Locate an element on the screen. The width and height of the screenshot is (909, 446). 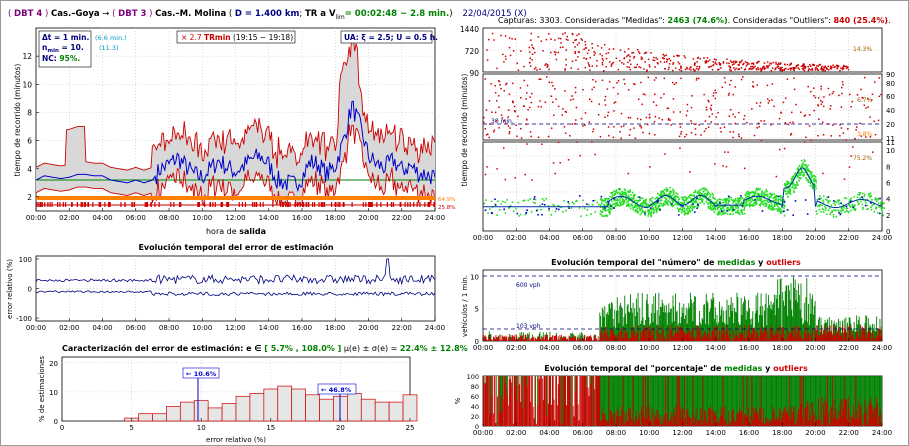
header-tr-prefix: TR a V is located at coordinates (320, 14).